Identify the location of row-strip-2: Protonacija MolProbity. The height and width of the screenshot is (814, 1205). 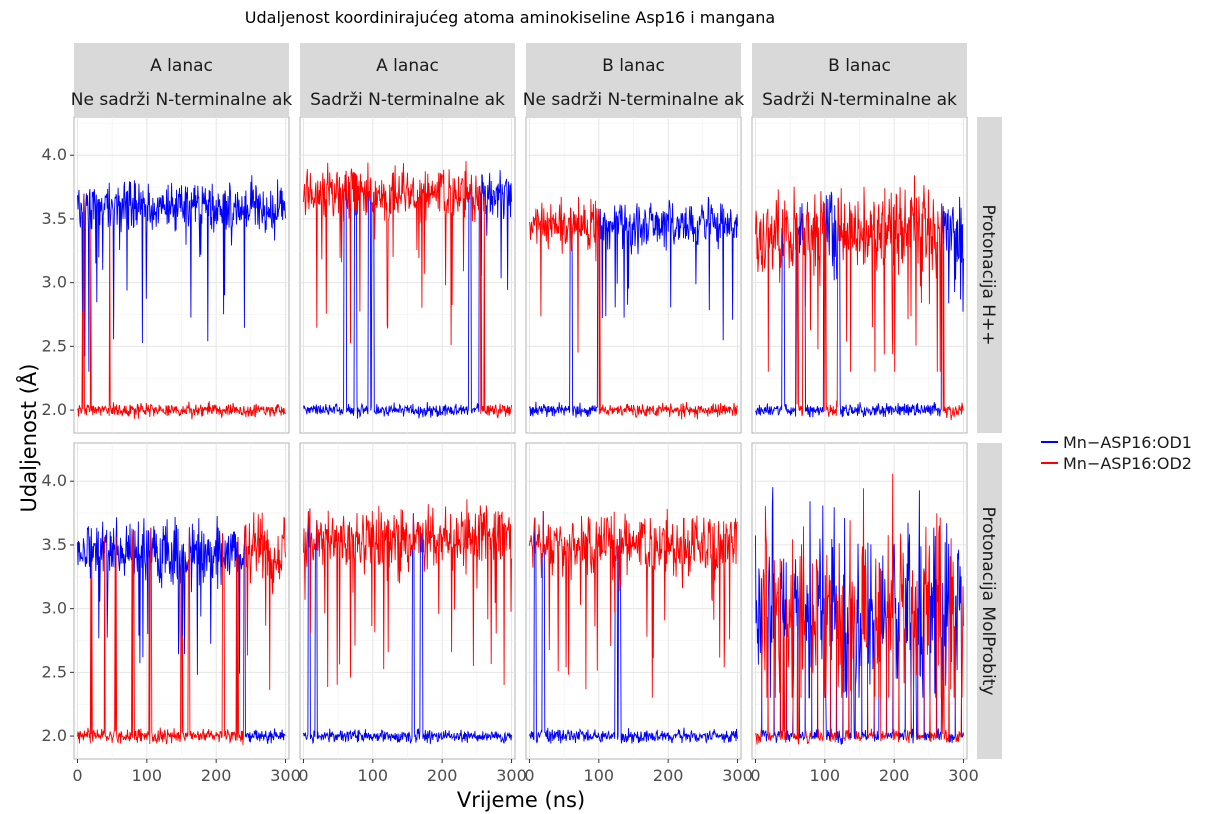
(989, 601).